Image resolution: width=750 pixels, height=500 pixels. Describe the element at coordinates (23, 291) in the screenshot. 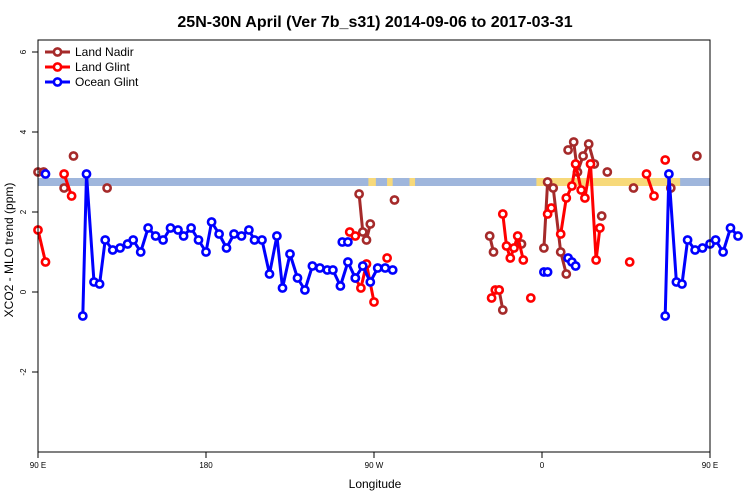

I see `y-tick-label: 0` at that location.